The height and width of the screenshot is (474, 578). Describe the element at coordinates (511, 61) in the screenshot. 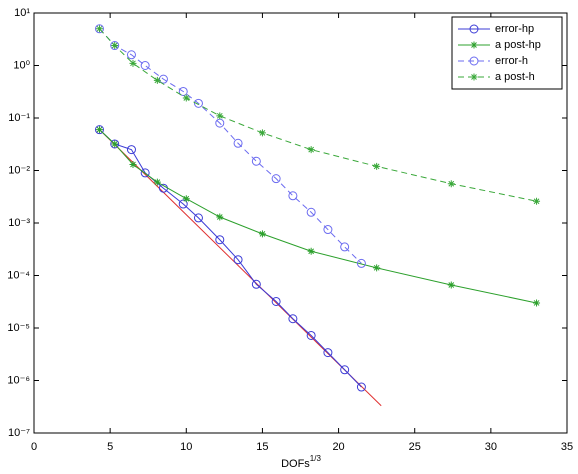

I see `legend-label: error-h` at that location.